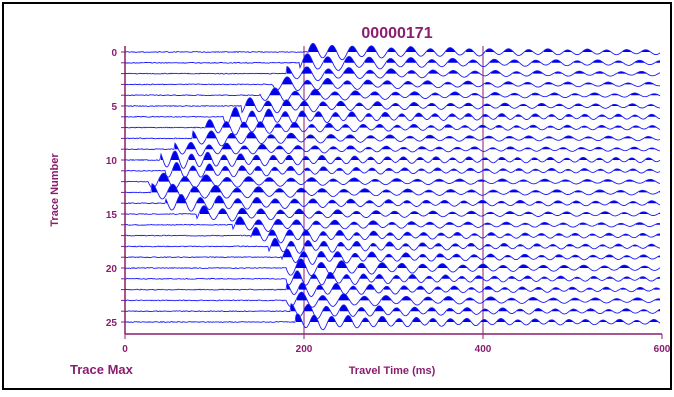 This screenshot has height=397, width=674. What do you see at coordinates (396, 33) in the screenshot?
I see `chart-title: 00000171` at bounding box center [396, 33].